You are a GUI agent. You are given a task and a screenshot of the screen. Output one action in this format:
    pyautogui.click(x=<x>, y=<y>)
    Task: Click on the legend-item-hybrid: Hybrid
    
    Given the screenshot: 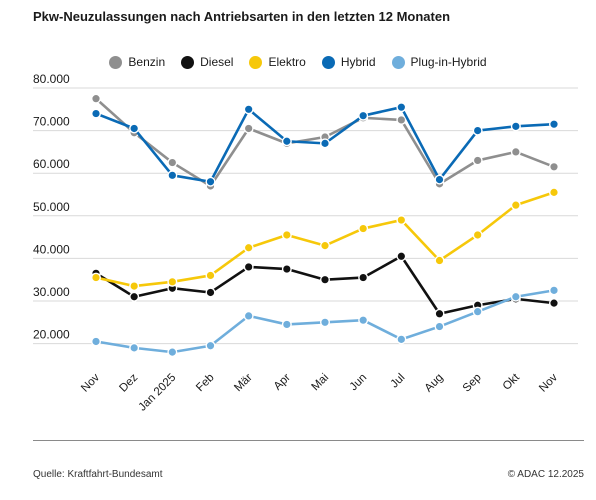 What is the action you would take?
    pyautogui.click(x=348, y=62)
    